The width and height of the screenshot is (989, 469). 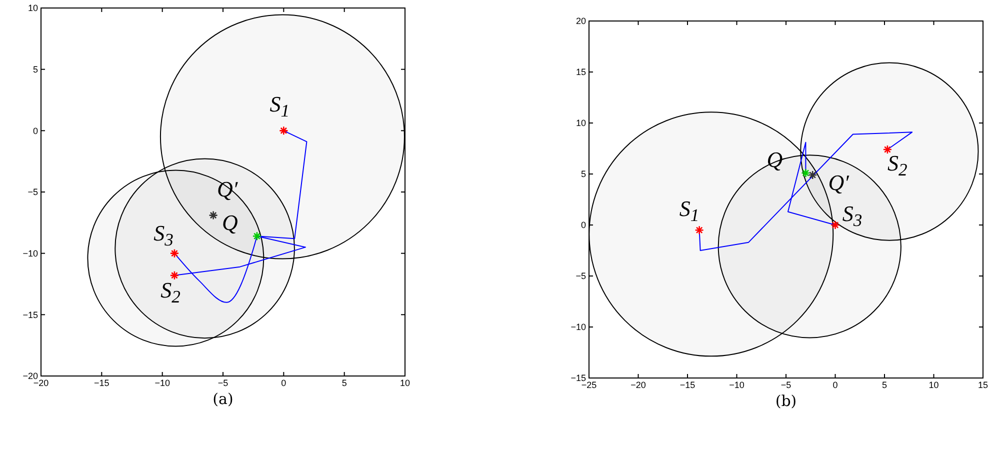 I want to click on x-tick-label: −25, so click(x=589, y=385).